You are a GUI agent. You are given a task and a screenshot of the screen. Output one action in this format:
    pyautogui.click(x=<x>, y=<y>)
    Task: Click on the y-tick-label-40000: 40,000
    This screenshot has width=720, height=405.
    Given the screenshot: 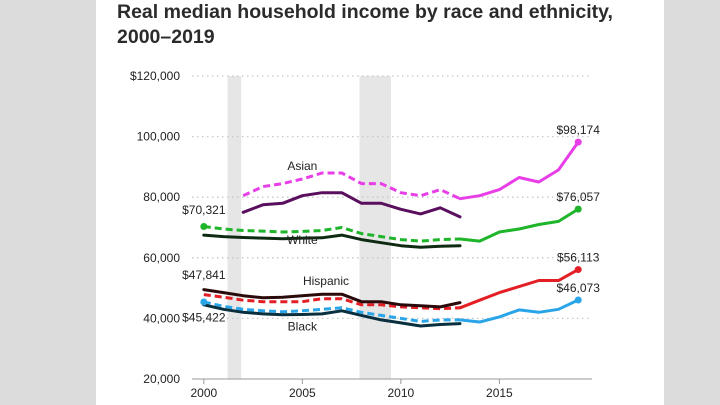 What is the action you would take?
    pyautogui.click(x=161, y=318)
    